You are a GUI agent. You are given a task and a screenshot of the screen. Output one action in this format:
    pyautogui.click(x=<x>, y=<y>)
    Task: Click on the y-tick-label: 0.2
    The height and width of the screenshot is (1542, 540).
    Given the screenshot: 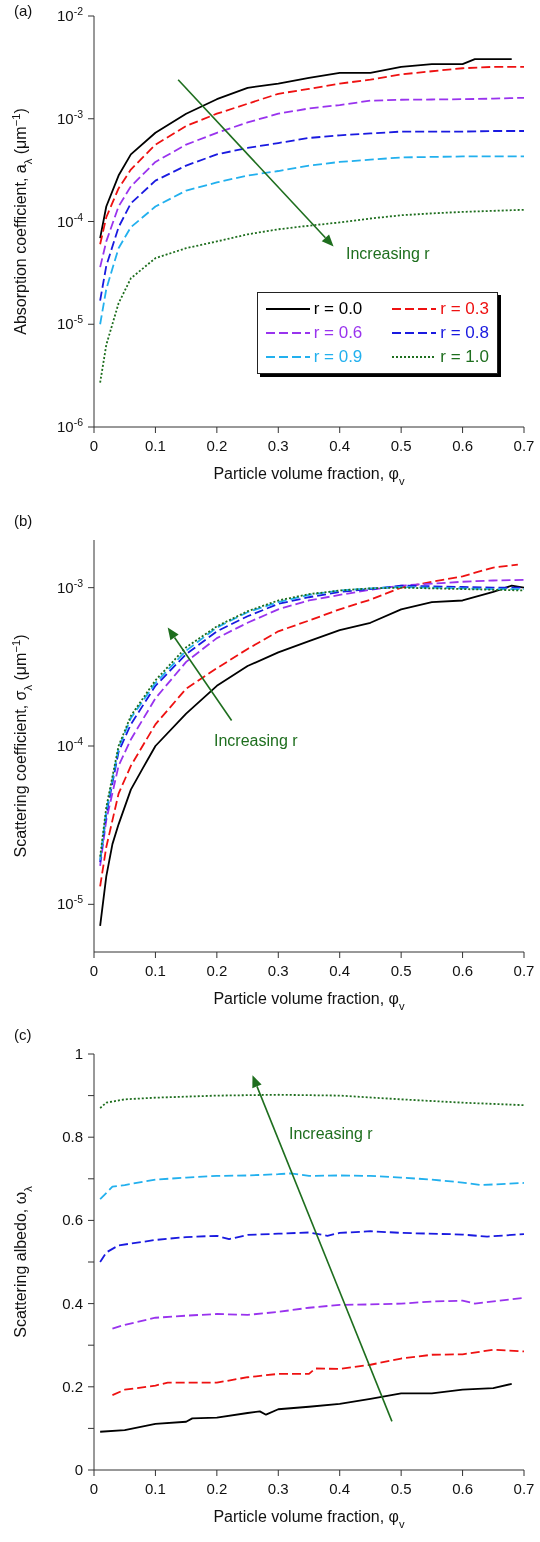 What is the action you would take?
    pyautogui.click(x=72, y=1386)
    